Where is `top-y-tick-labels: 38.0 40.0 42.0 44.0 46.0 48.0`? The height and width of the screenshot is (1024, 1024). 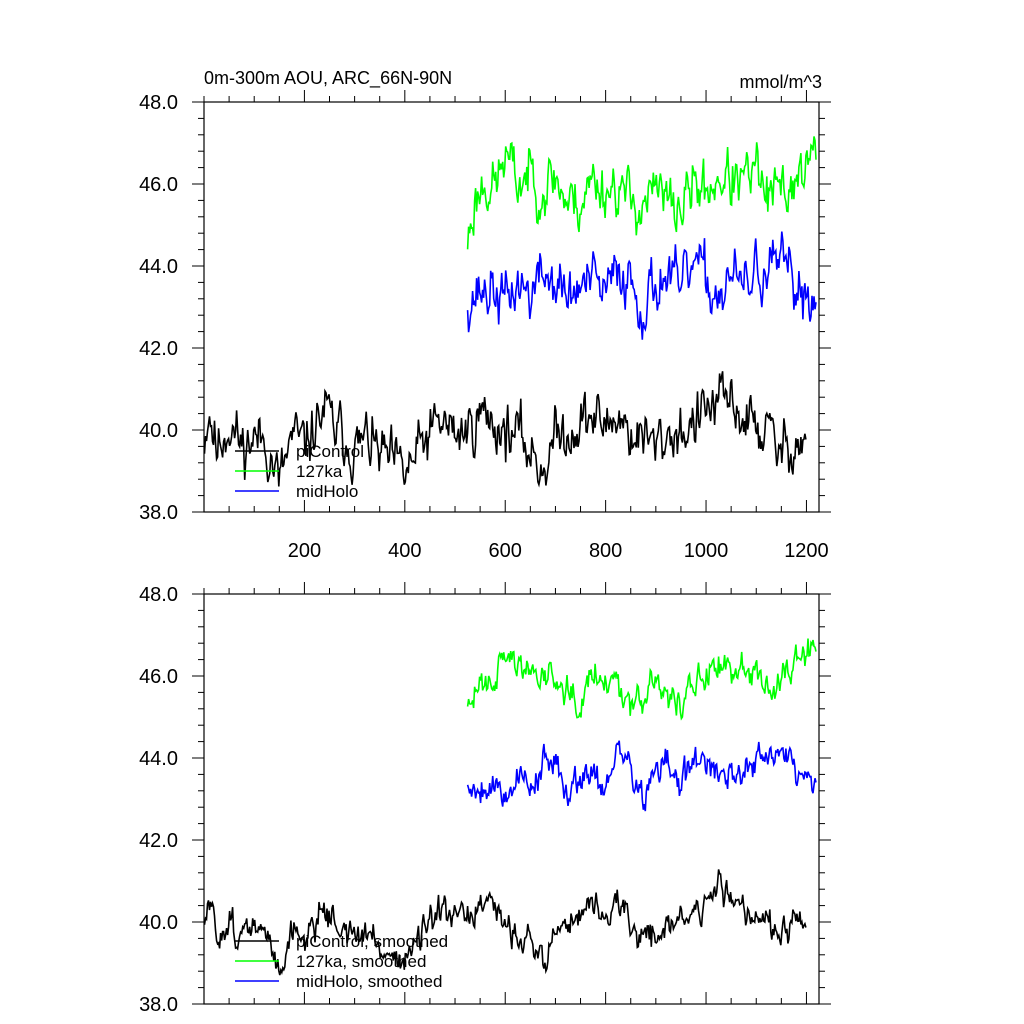 top-y-tick-labels: 38.0 40.0 42.0 44.0 46.0 48.0 is located at coordinates (158, 308).